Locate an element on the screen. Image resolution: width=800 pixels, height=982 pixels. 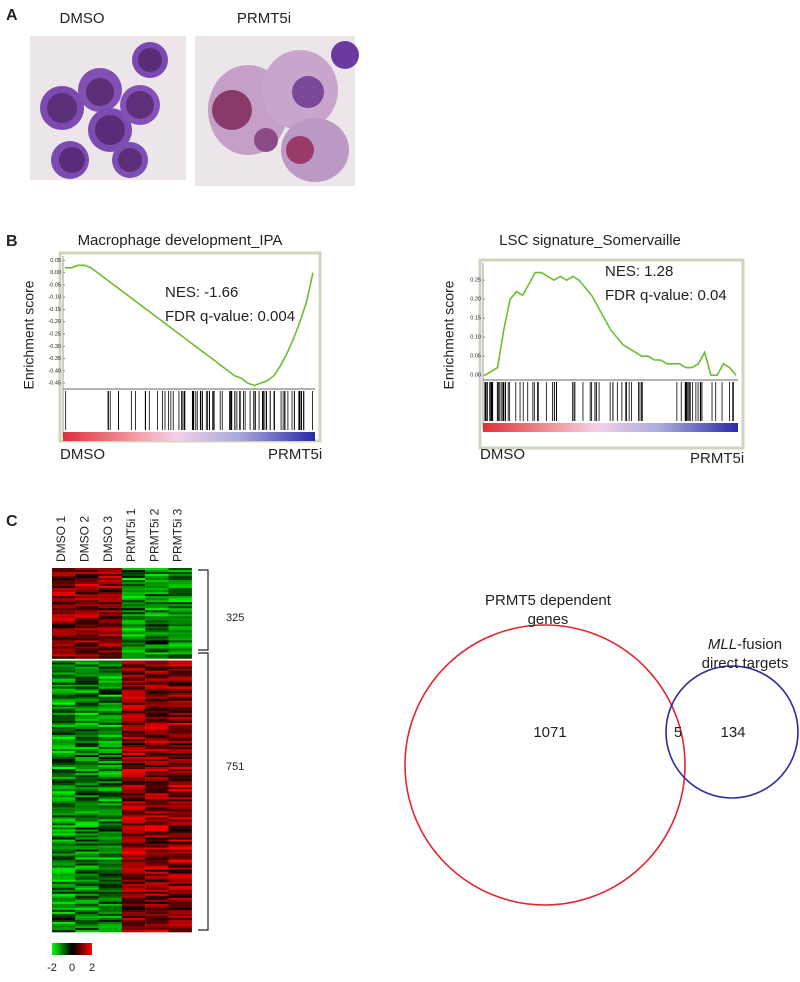
y-tick-label: 0.10 is located at coordinates (475, 338).